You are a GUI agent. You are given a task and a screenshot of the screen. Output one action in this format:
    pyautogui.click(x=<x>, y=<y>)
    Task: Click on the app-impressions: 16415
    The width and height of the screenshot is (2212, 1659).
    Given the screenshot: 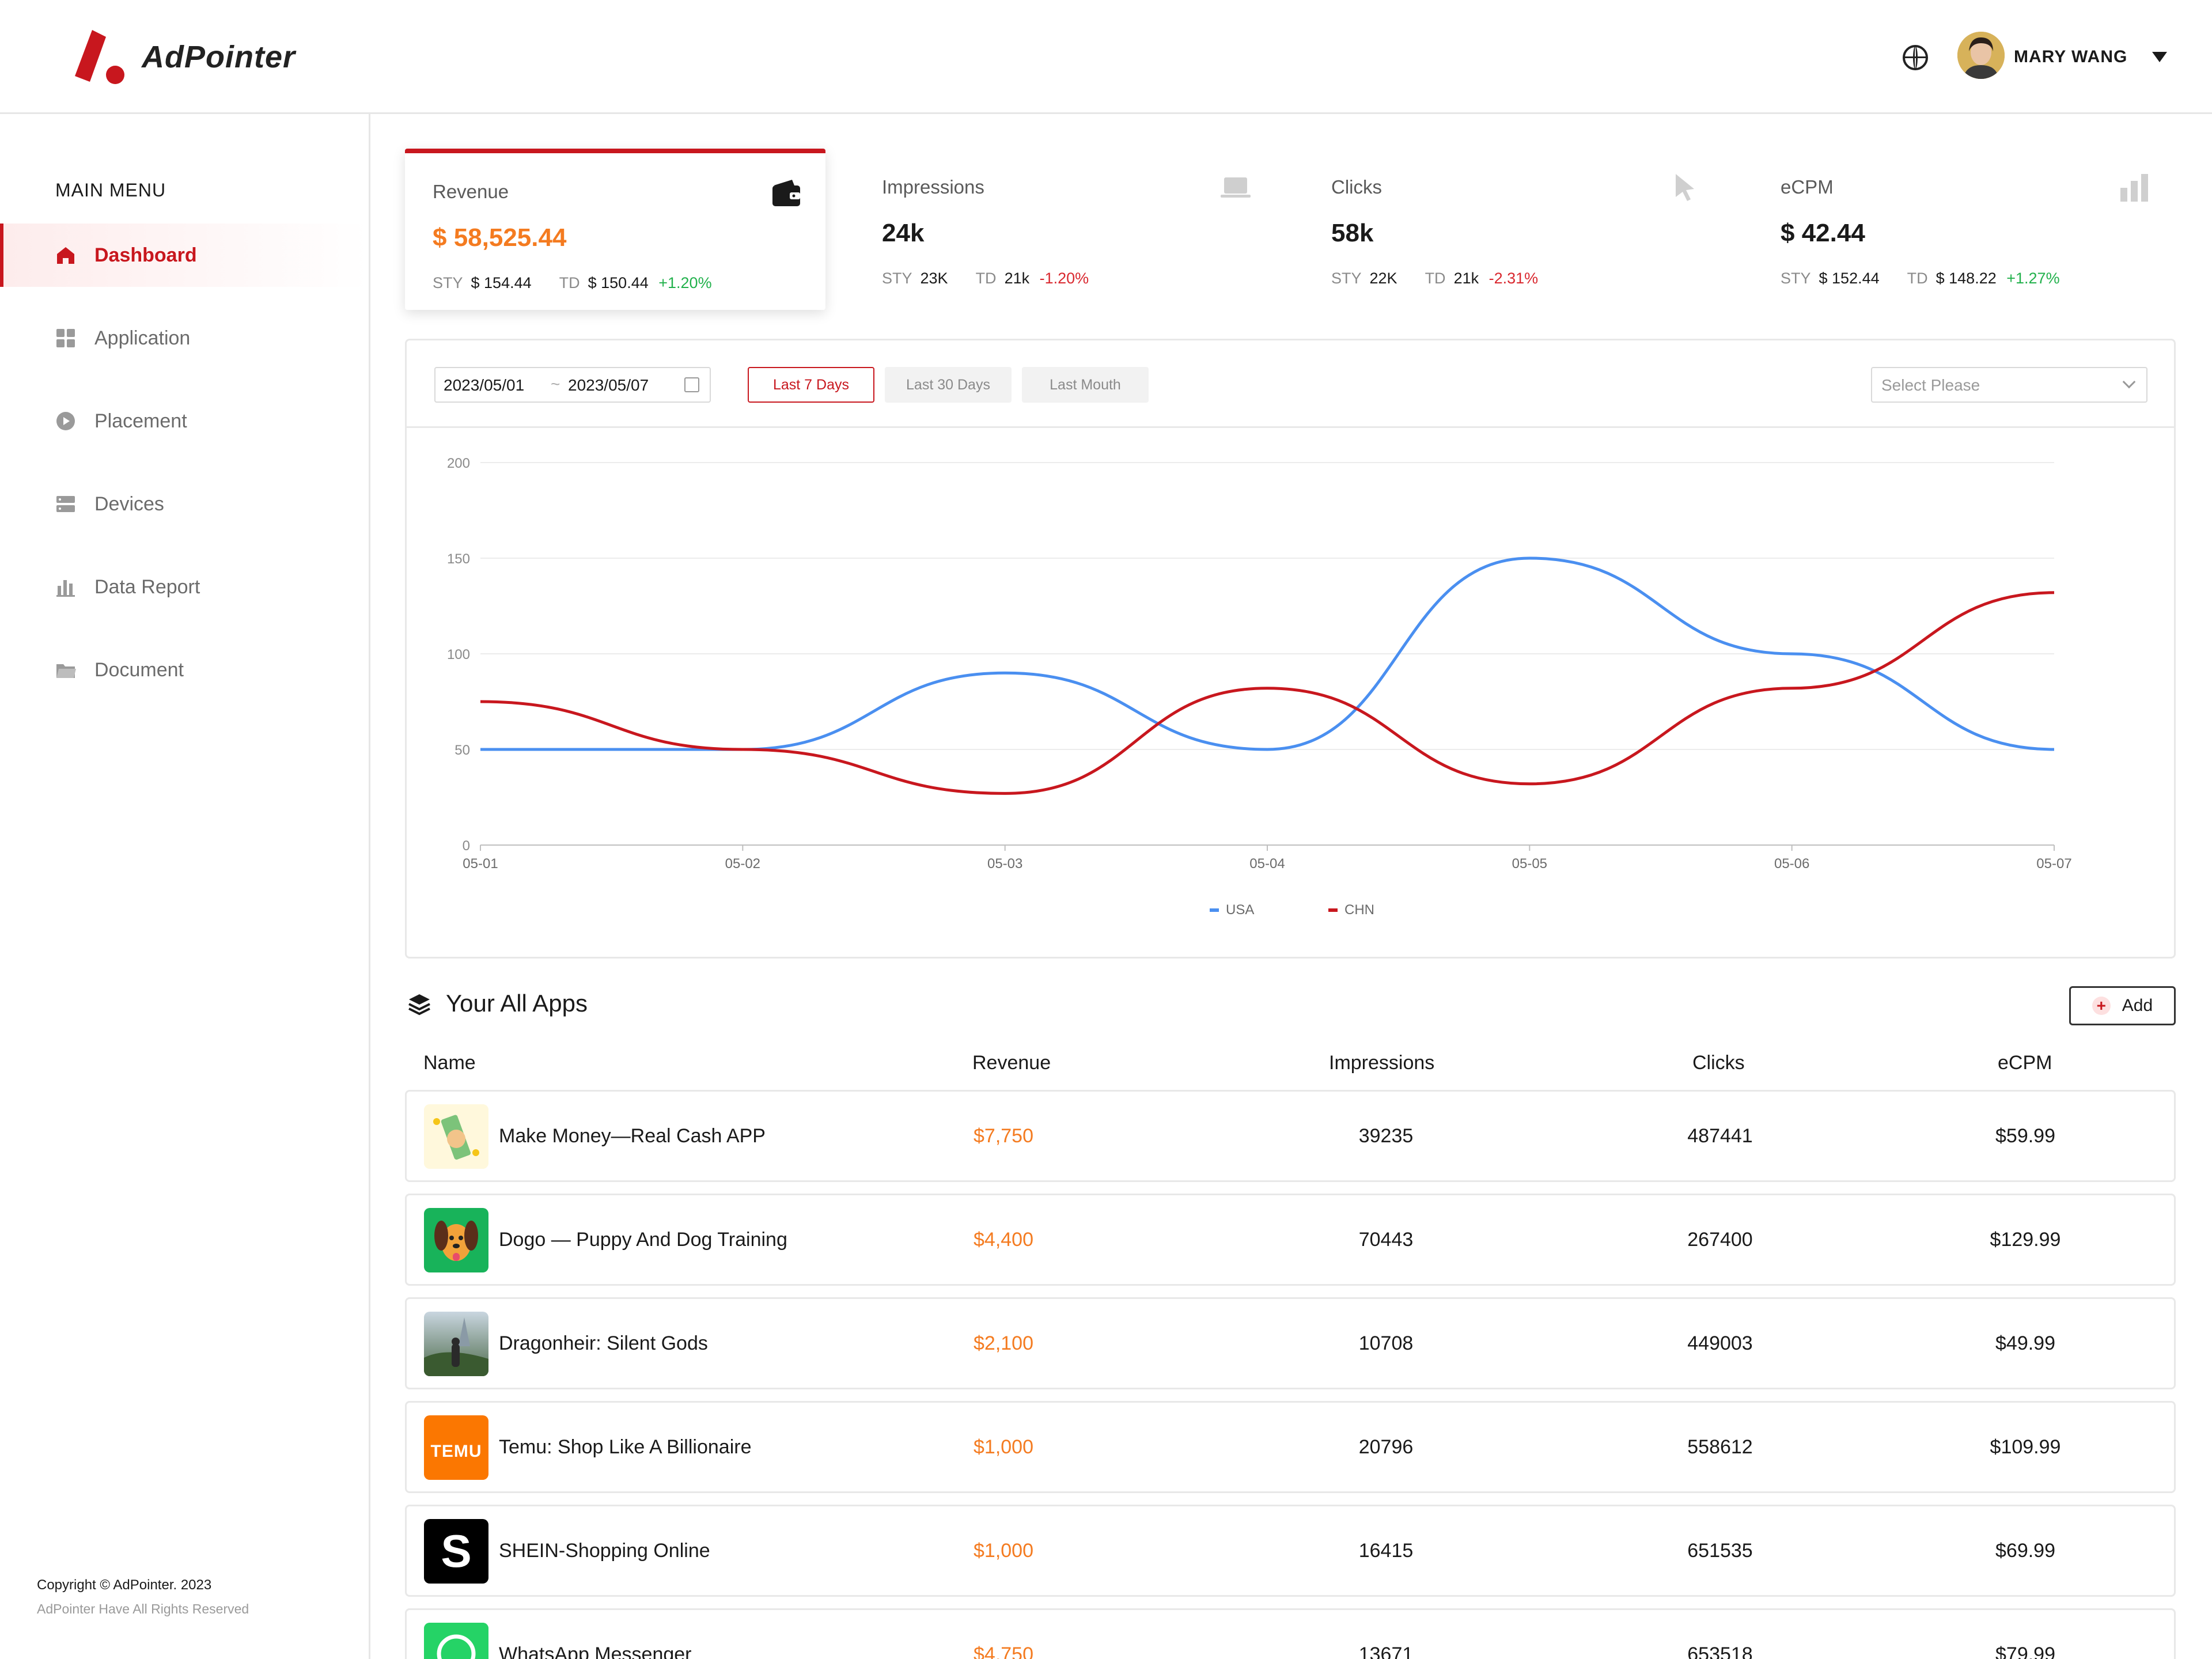 What is the action you would take?
    pyautogui.click(x=1386, y=1551)
    